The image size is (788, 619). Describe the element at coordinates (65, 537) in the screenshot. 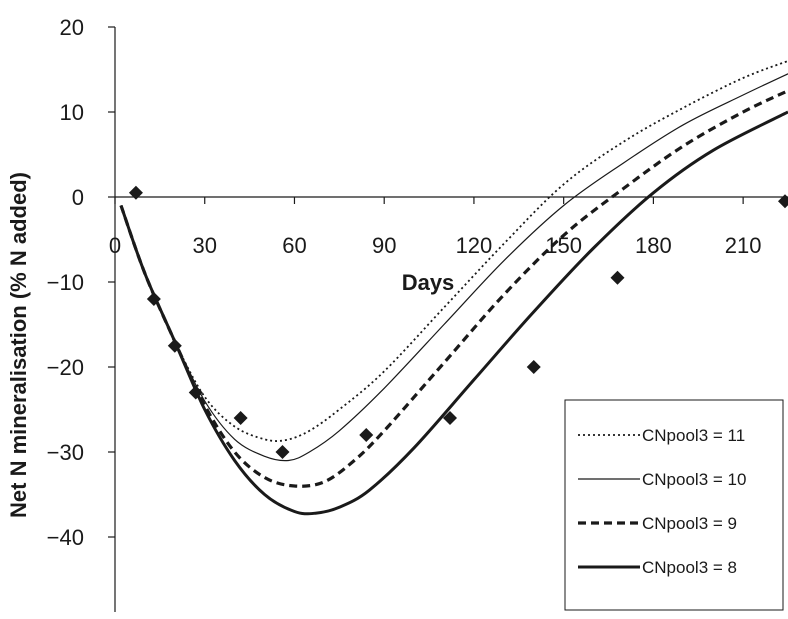

I see `y-tick-label: −40` at that location.